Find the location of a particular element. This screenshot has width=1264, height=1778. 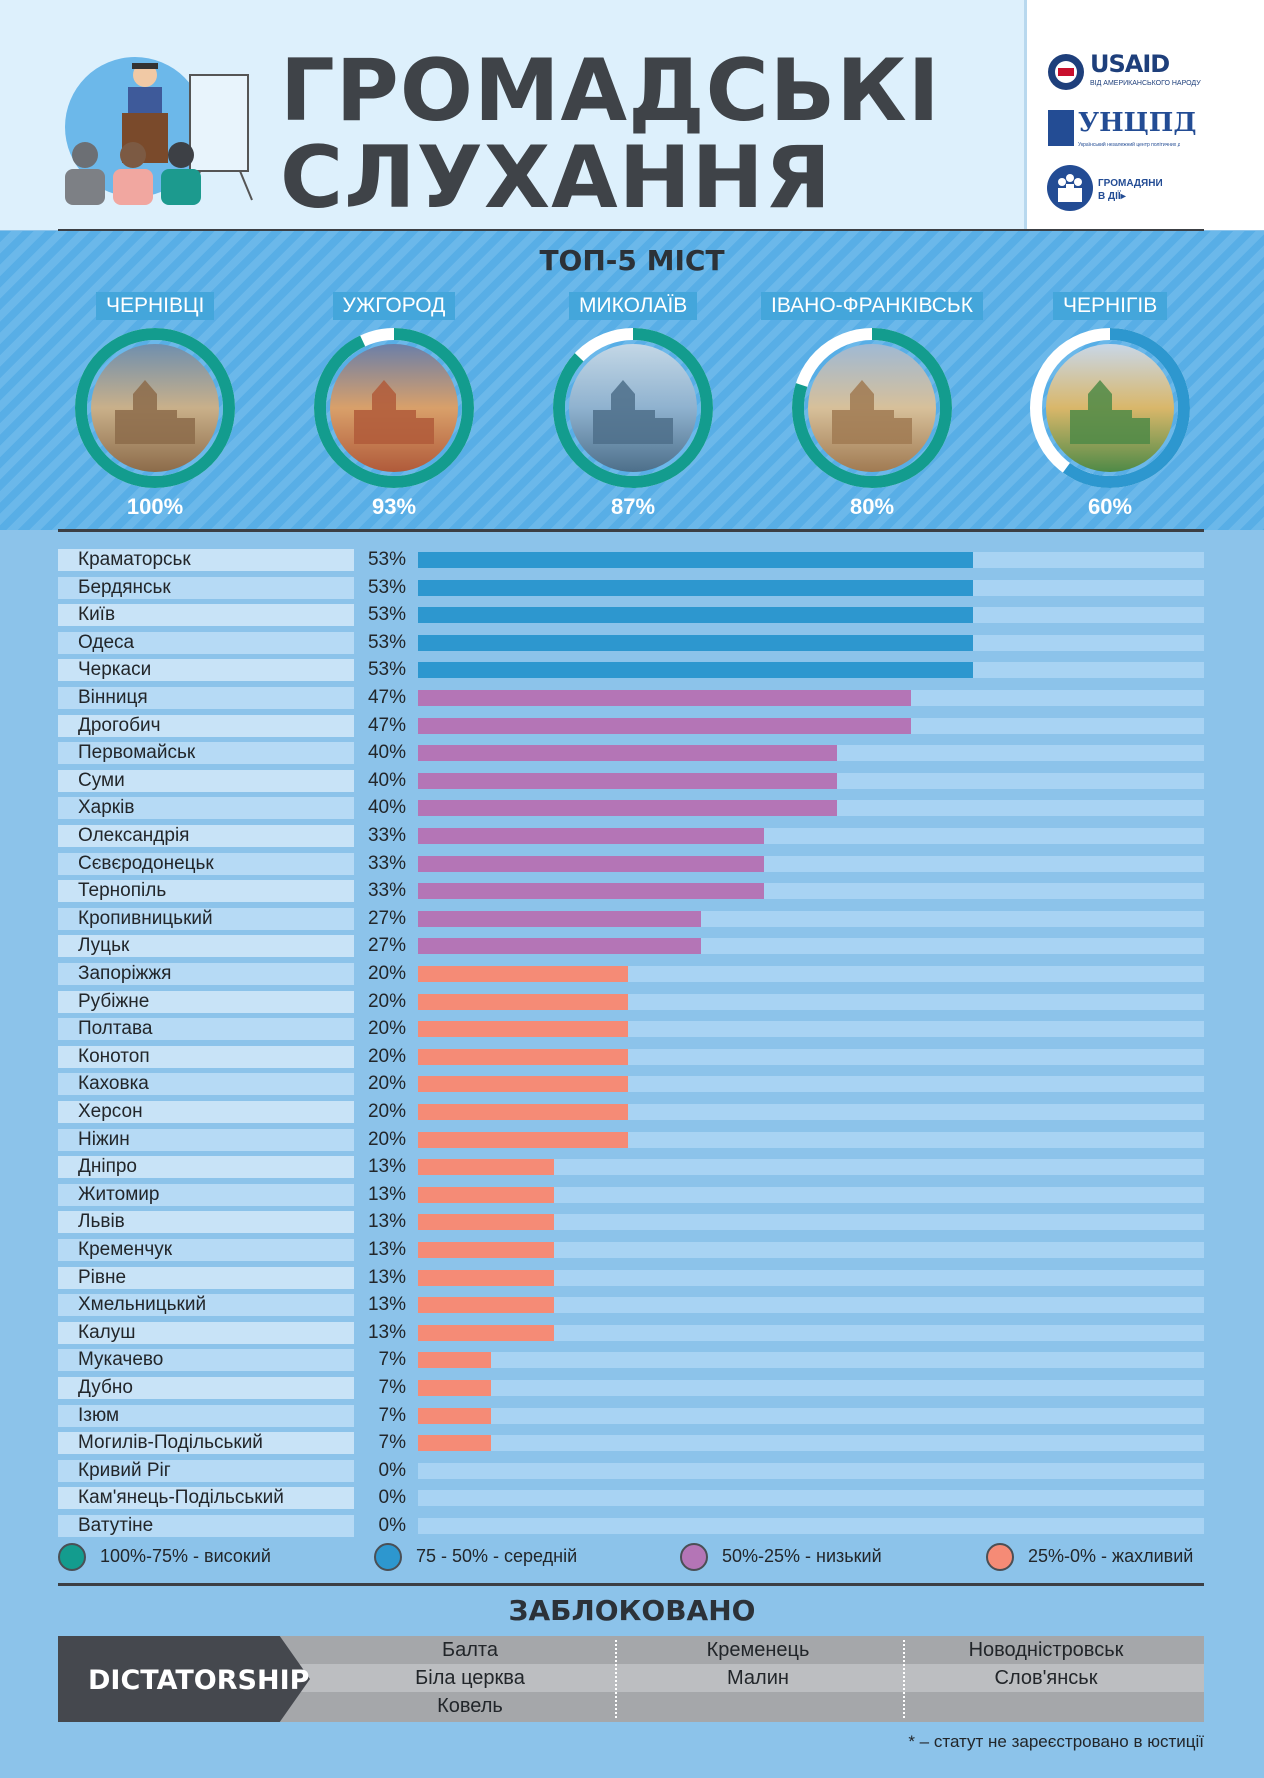

page-title-line1: ГРОМАДСЬКІ is located at coordinates (610, 91).